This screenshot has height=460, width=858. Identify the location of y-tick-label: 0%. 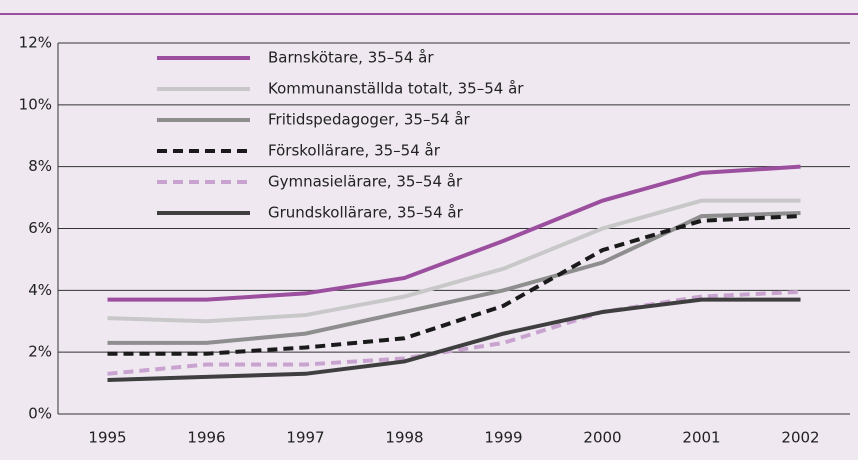
(40, 414).